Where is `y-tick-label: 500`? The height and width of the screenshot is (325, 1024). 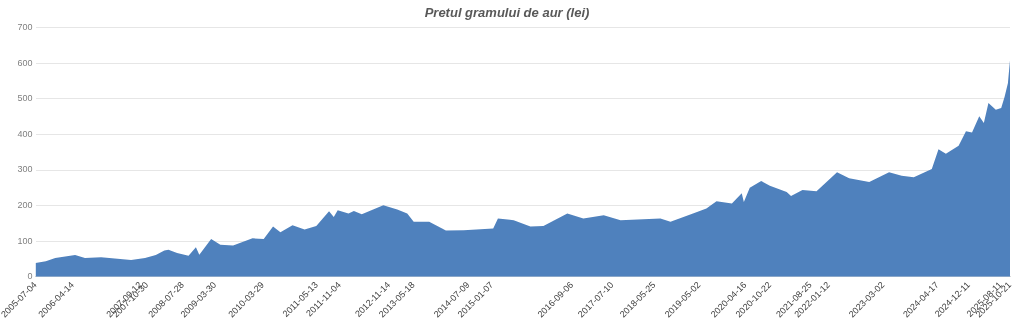 y-tick-label: 500 is located at coordinates (25, 98).